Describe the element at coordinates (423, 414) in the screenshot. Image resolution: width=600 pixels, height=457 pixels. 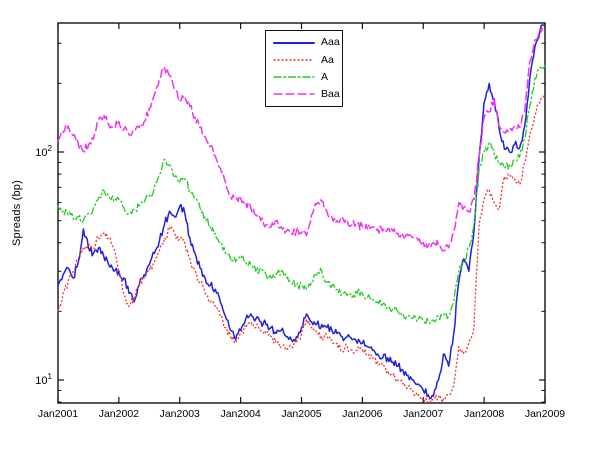
I see `x-tick-label: Jan2007` at that location.